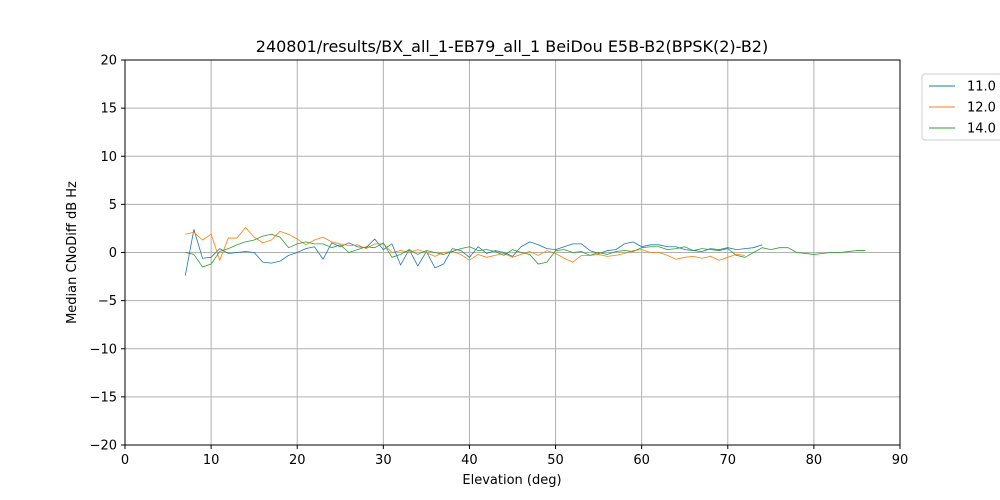 The height and width of the screenshot is (500, 1000). Describe the element at coordinates (511, 480) in the screenshot. I see `x-axis-title: Elevation (deg)` at that location.